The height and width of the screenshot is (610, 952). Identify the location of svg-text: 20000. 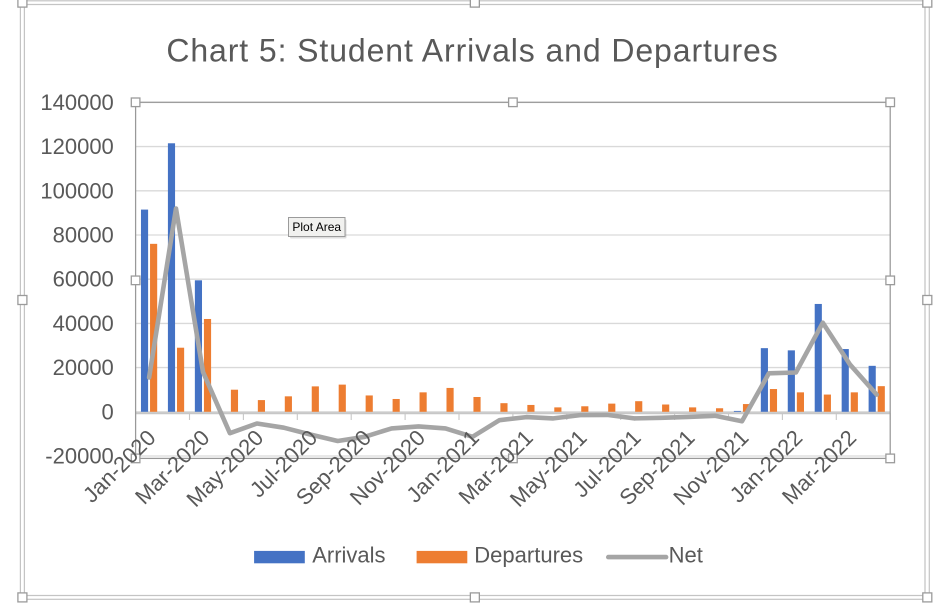
(83, 367).